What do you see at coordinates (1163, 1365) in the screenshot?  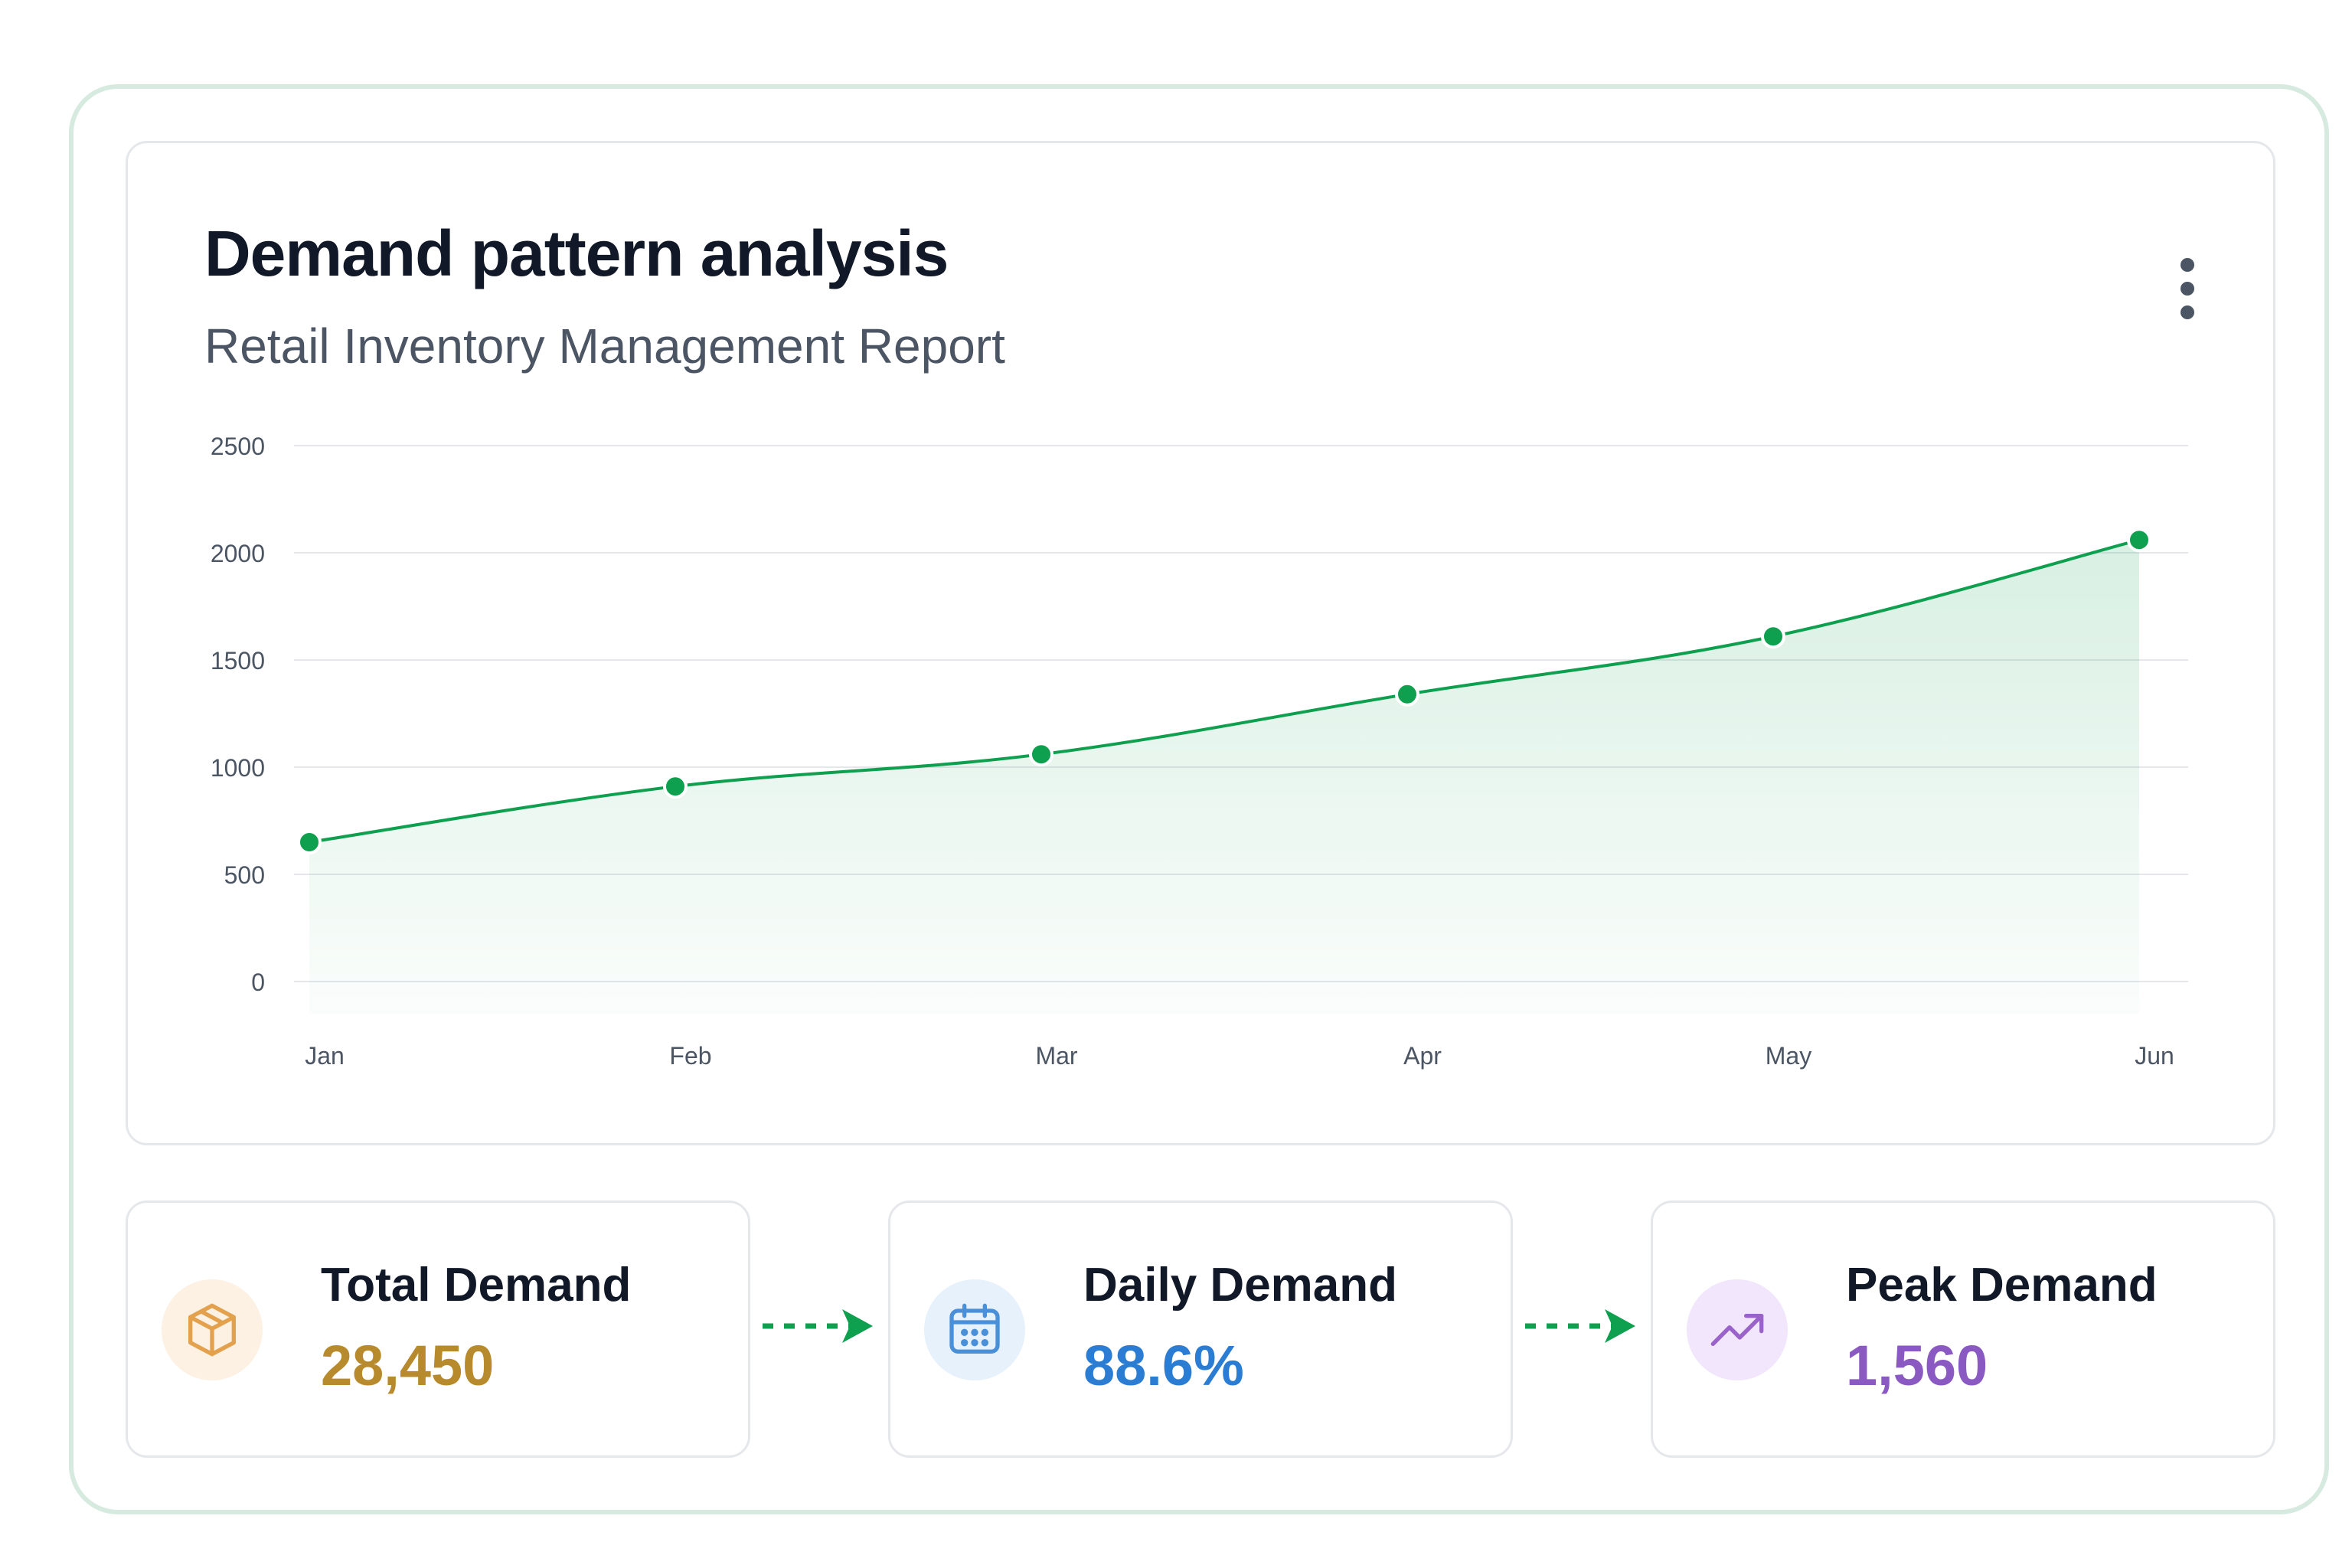 I see `stat-value: 88.6%` at bounding box center [1163, 1365].